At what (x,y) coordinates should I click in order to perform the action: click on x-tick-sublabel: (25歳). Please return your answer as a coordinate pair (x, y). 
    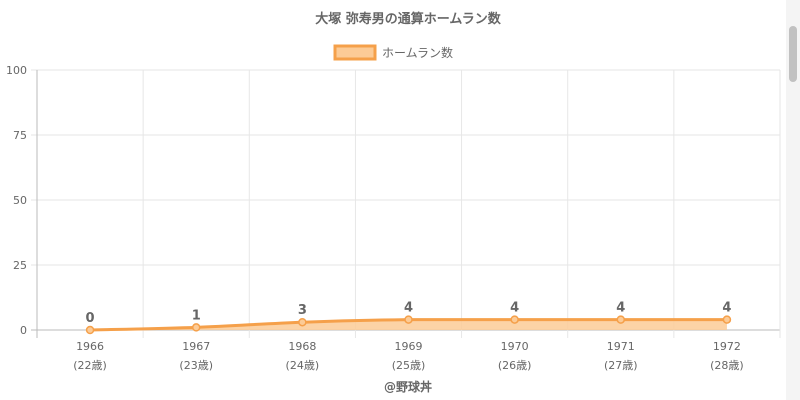
    Looking at the image, I should click on (409, 365).